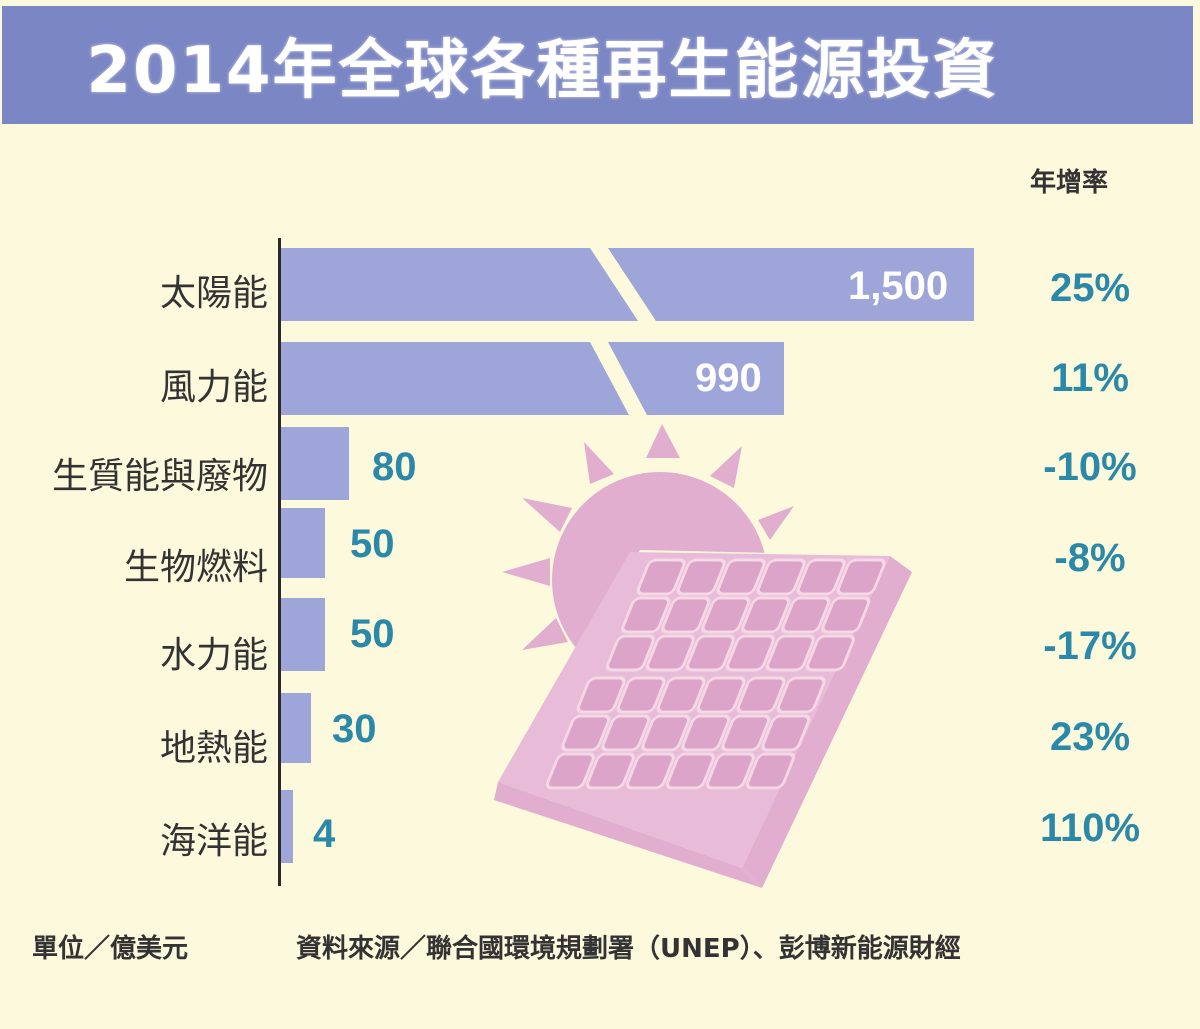 Image resolution: width=1200 pixels, height=1029 pixels. What do you see at coordinates (354, 729) in the screenshot?
I see `value-label: 30` at bounding box center [354, 729].